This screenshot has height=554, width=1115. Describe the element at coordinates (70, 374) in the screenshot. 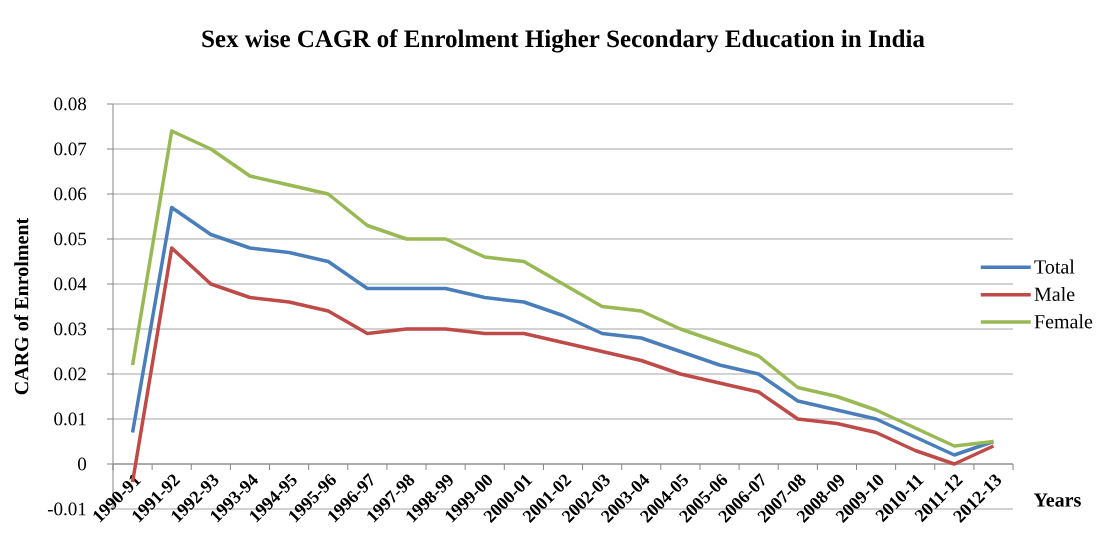

I see `y-tick-label: 0.02` at that location.